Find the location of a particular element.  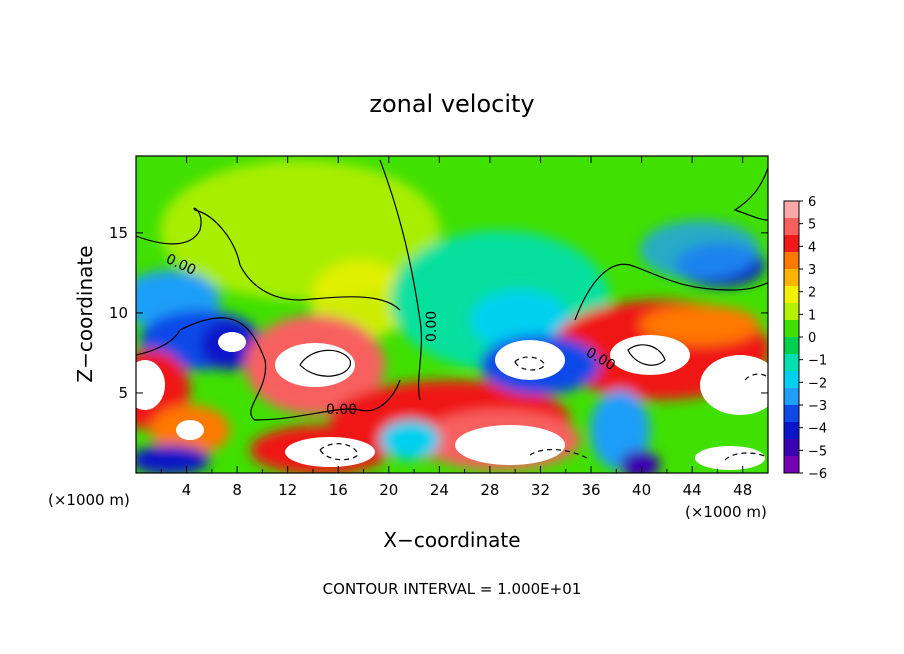

y-tick-label: 5 is located at coordinates (123, 393).